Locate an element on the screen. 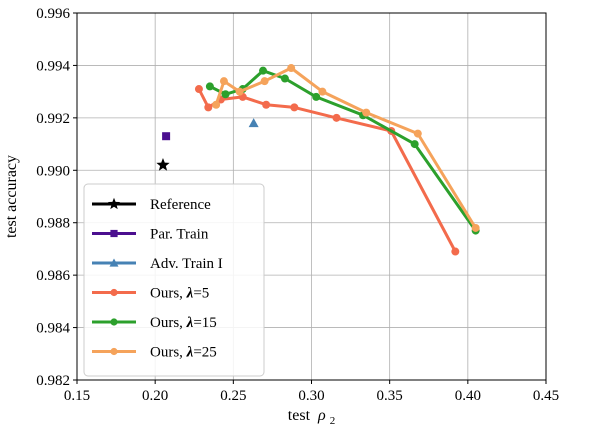 The image size is (598, 442). legend-entry: Adv. Train I is located at coordinates (157, 264).